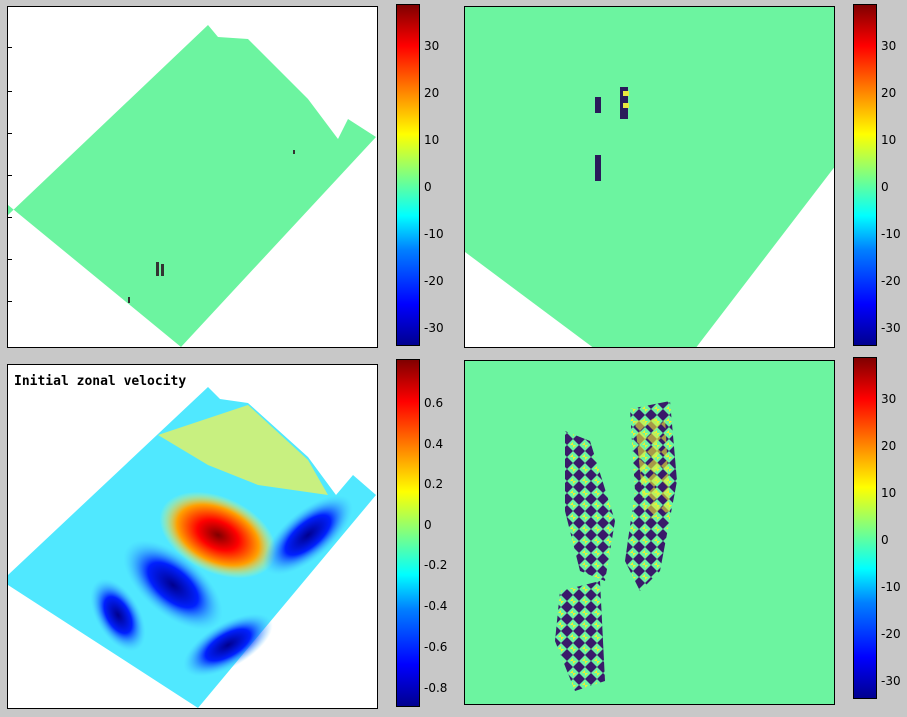 Image resolution: width=907 pixels, height=717 pixels. I want to click on cbar-tick-label: 0.6, so click(434, 403).